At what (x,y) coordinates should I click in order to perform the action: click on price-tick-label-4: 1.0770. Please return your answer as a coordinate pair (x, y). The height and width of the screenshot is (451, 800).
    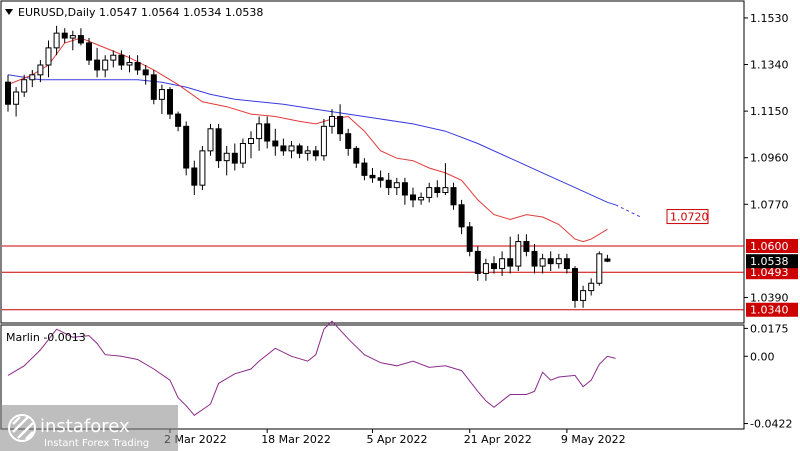
    Looking at the image, I should click on (769, 204).